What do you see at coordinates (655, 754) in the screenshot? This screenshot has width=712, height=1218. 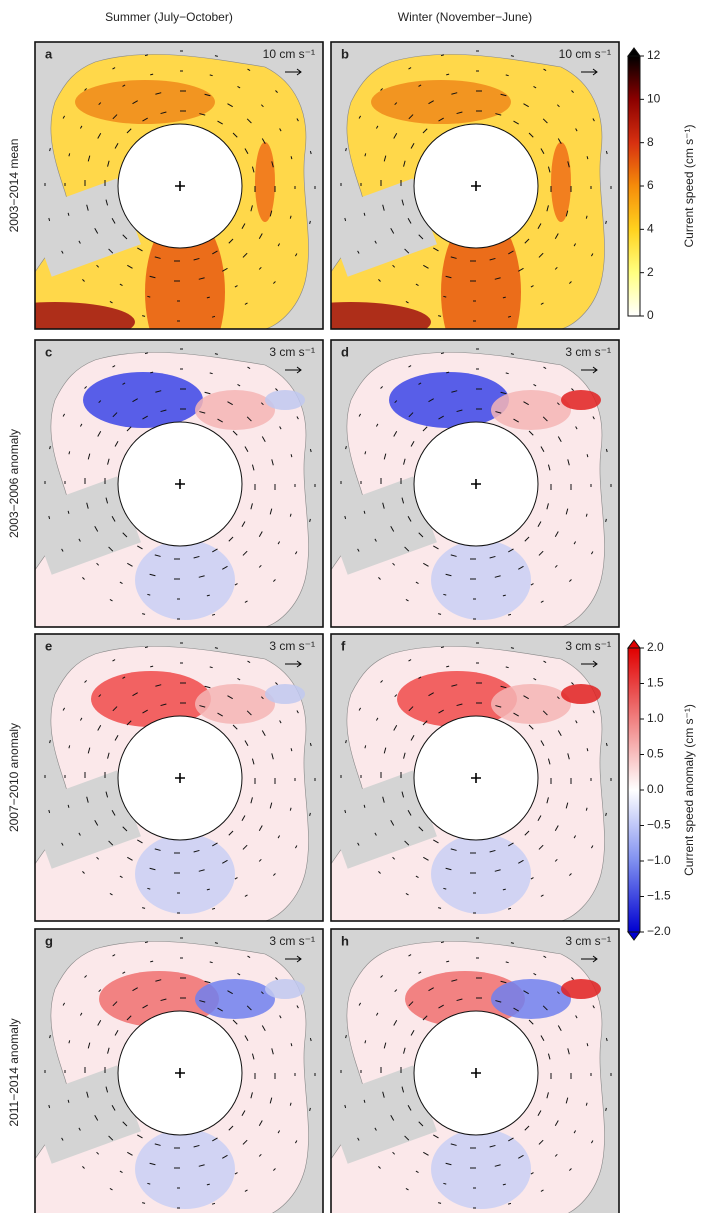 I see `colorbar-tick-label: 0.5` at bounding box center [655, 754].